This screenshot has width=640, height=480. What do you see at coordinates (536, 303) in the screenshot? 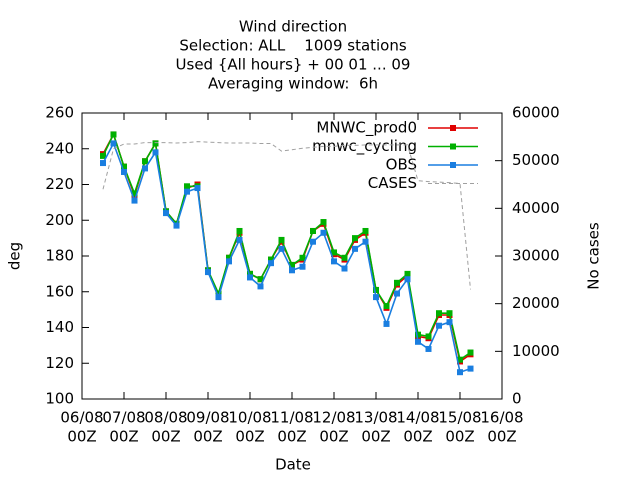
I see `y2-tick-label: 20000` at bounding box center [536, 303].